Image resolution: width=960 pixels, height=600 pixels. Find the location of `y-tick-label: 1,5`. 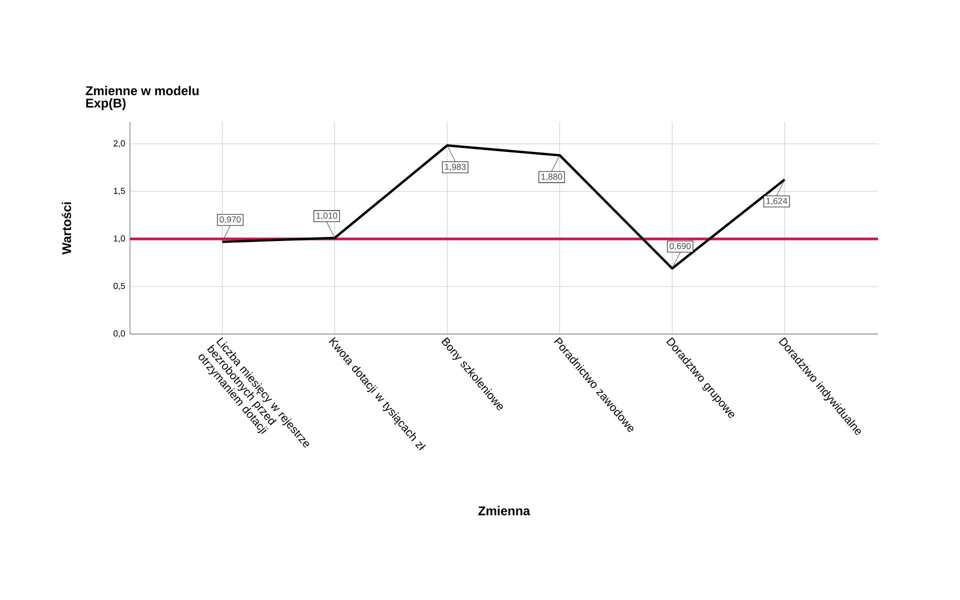

y-tick-label: 1,5 is located at coordinates (119, 191).